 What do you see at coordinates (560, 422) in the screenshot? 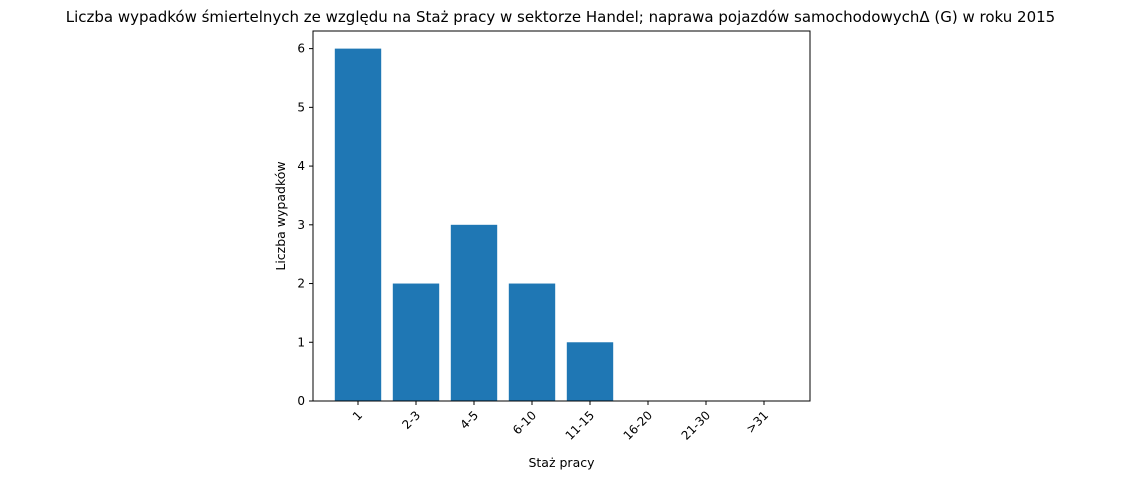
I see `x-axis-ticks: 1 2-3 4-5 6-10 11-15 16-20 21-30 >31` at bounding box center [560, 422].